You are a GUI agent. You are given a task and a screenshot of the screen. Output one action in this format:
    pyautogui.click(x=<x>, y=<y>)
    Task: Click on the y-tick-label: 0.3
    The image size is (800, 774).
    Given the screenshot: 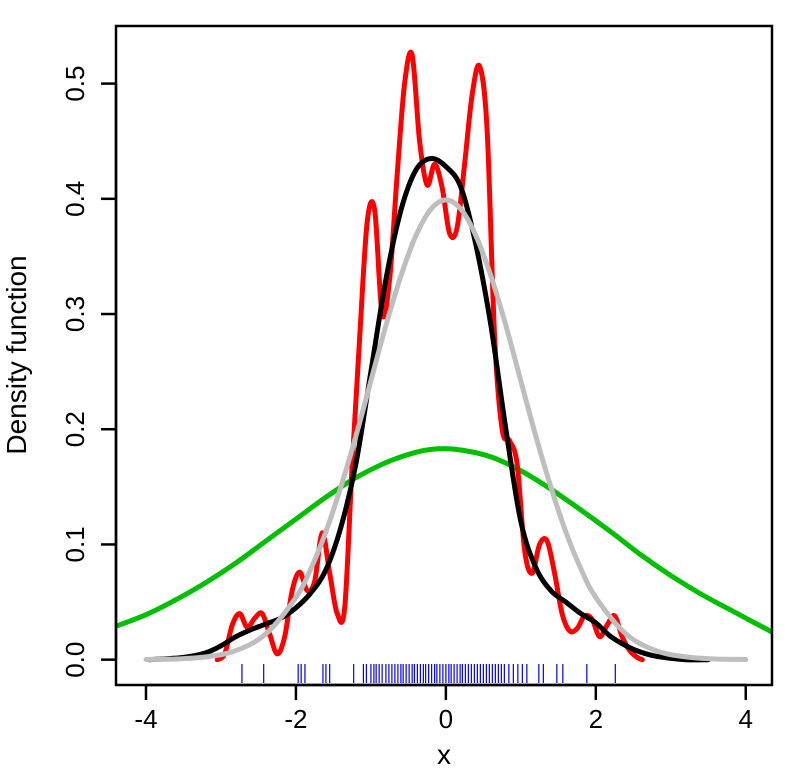 What is the action you would take?
    pyautogui.click(x=75, y=314)
    